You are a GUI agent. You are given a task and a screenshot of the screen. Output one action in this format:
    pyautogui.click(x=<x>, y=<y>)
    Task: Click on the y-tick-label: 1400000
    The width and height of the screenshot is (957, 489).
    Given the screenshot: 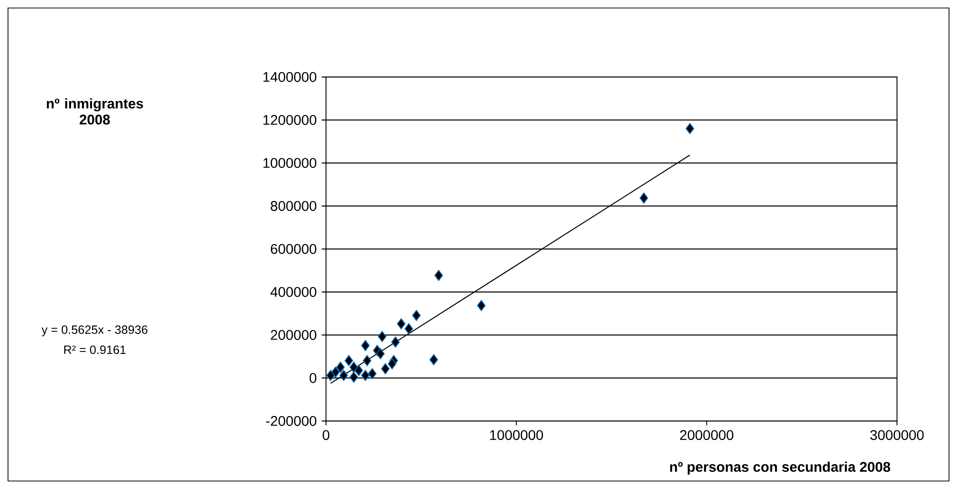 What is the action you would take?
    pyautogui.click(x=289, y=77)
    